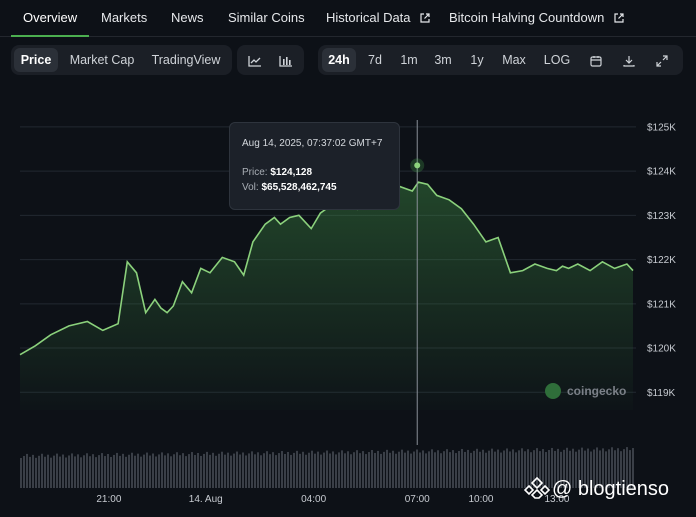 The height and width of the screenshot is (517, 696). What do you see at coordinates (536, 18) in the screenshot?
I see `tab-bitcoin-halving-countdown: Bitcoin Halving Countdown` at bounding box center [536, 18].